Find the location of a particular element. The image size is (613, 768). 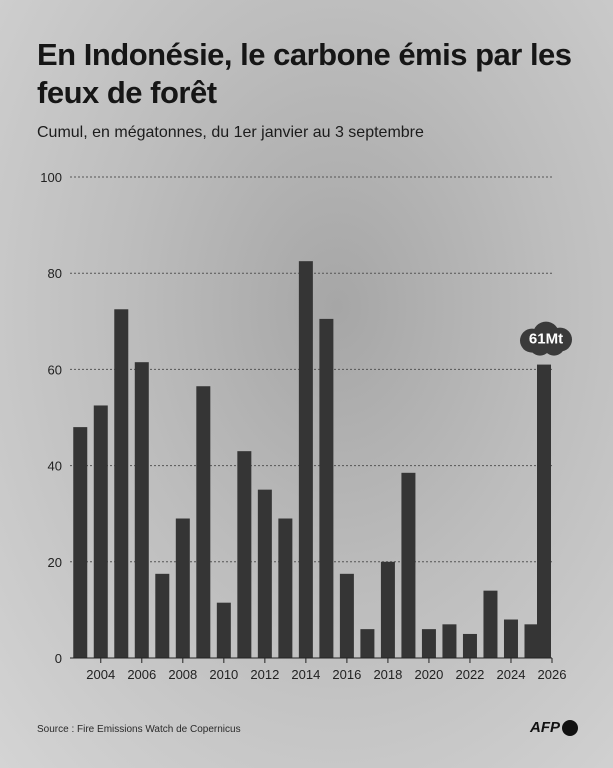

x-tick-label: 2014 is located at coordinates (305, 674).